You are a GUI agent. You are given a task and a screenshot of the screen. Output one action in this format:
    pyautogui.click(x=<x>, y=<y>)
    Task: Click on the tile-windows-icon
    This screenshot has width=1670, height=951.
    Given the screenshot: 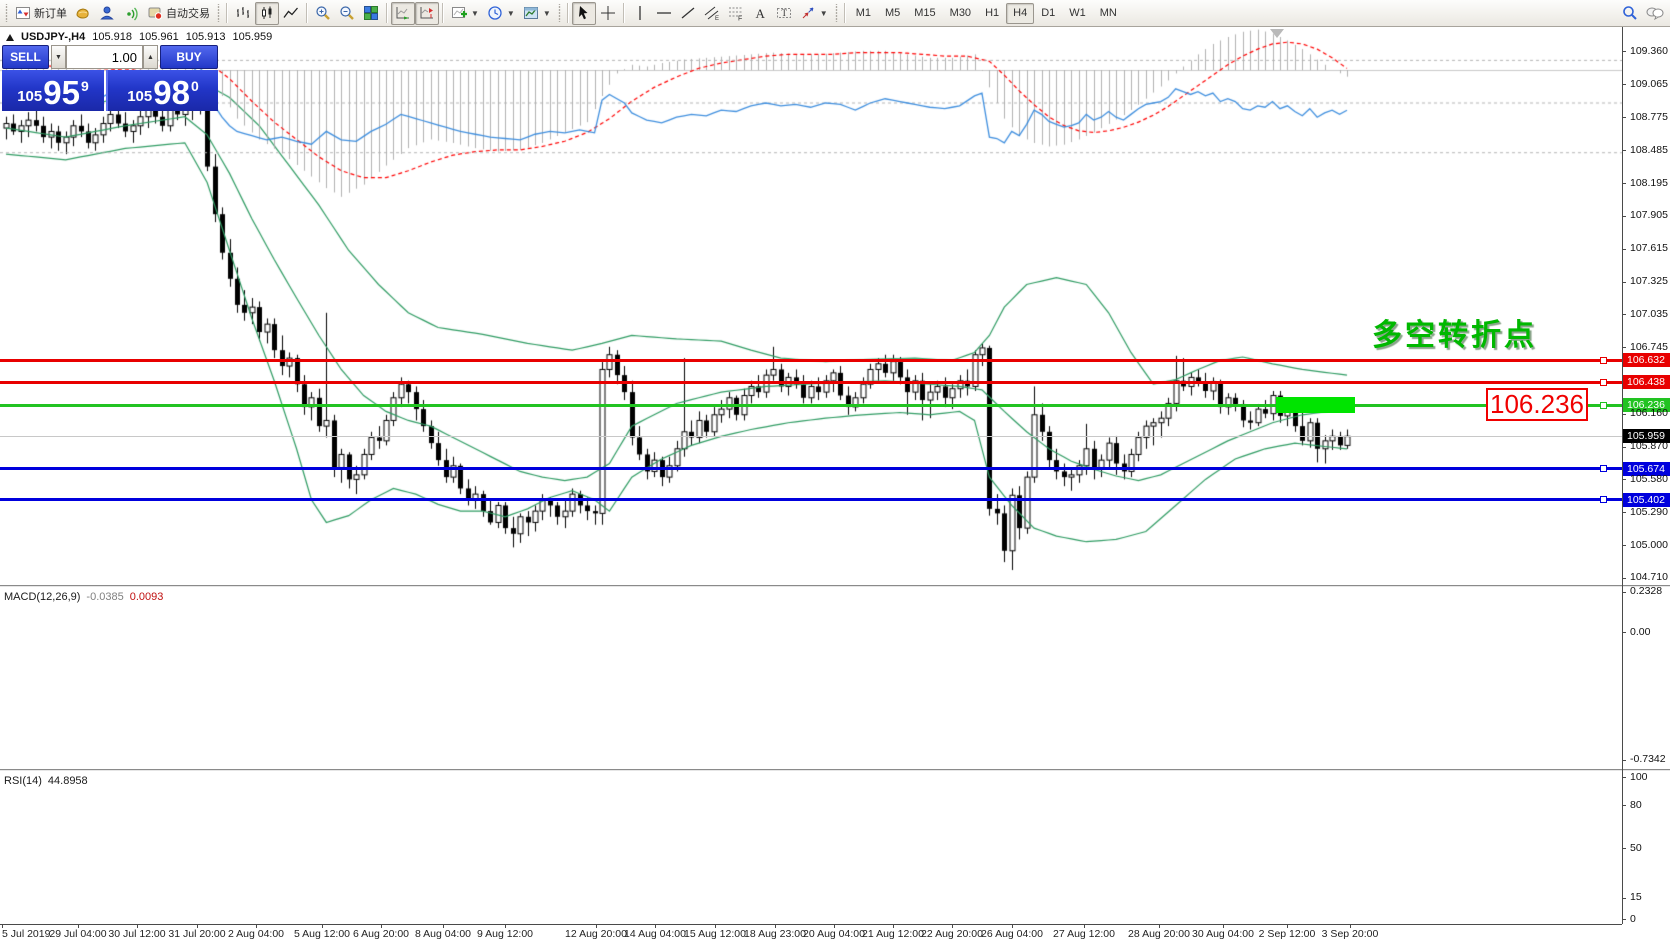 What is the action you would take?
    pyautogui.click(x=371, y=13)
    